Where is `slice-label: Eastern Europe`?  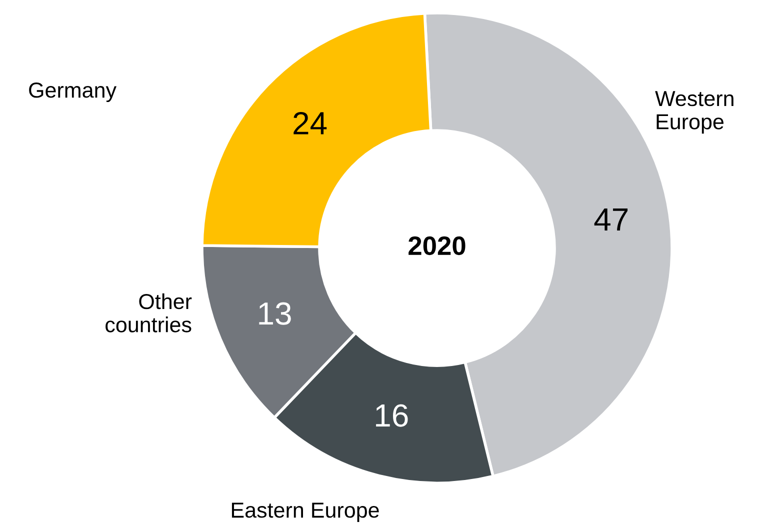
slice-label: Eastern Europe is located at coordinates (305, 512).